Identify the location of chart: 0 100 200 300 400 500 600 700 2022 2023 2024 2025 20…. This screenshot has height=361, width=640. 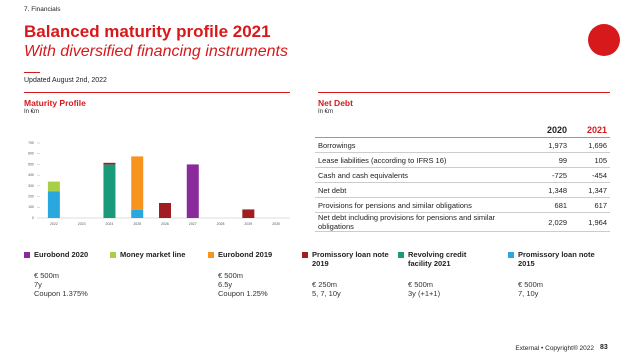
(159, 183).